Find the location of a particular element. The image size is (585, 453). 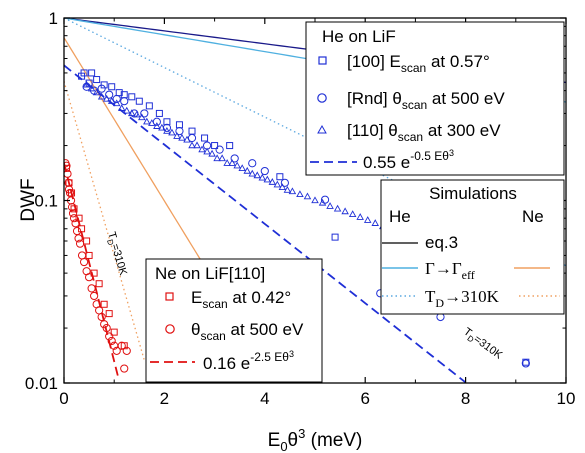

legend-he-item-0: [100] Escan at 0.57° is located at coordinates (404, 63).